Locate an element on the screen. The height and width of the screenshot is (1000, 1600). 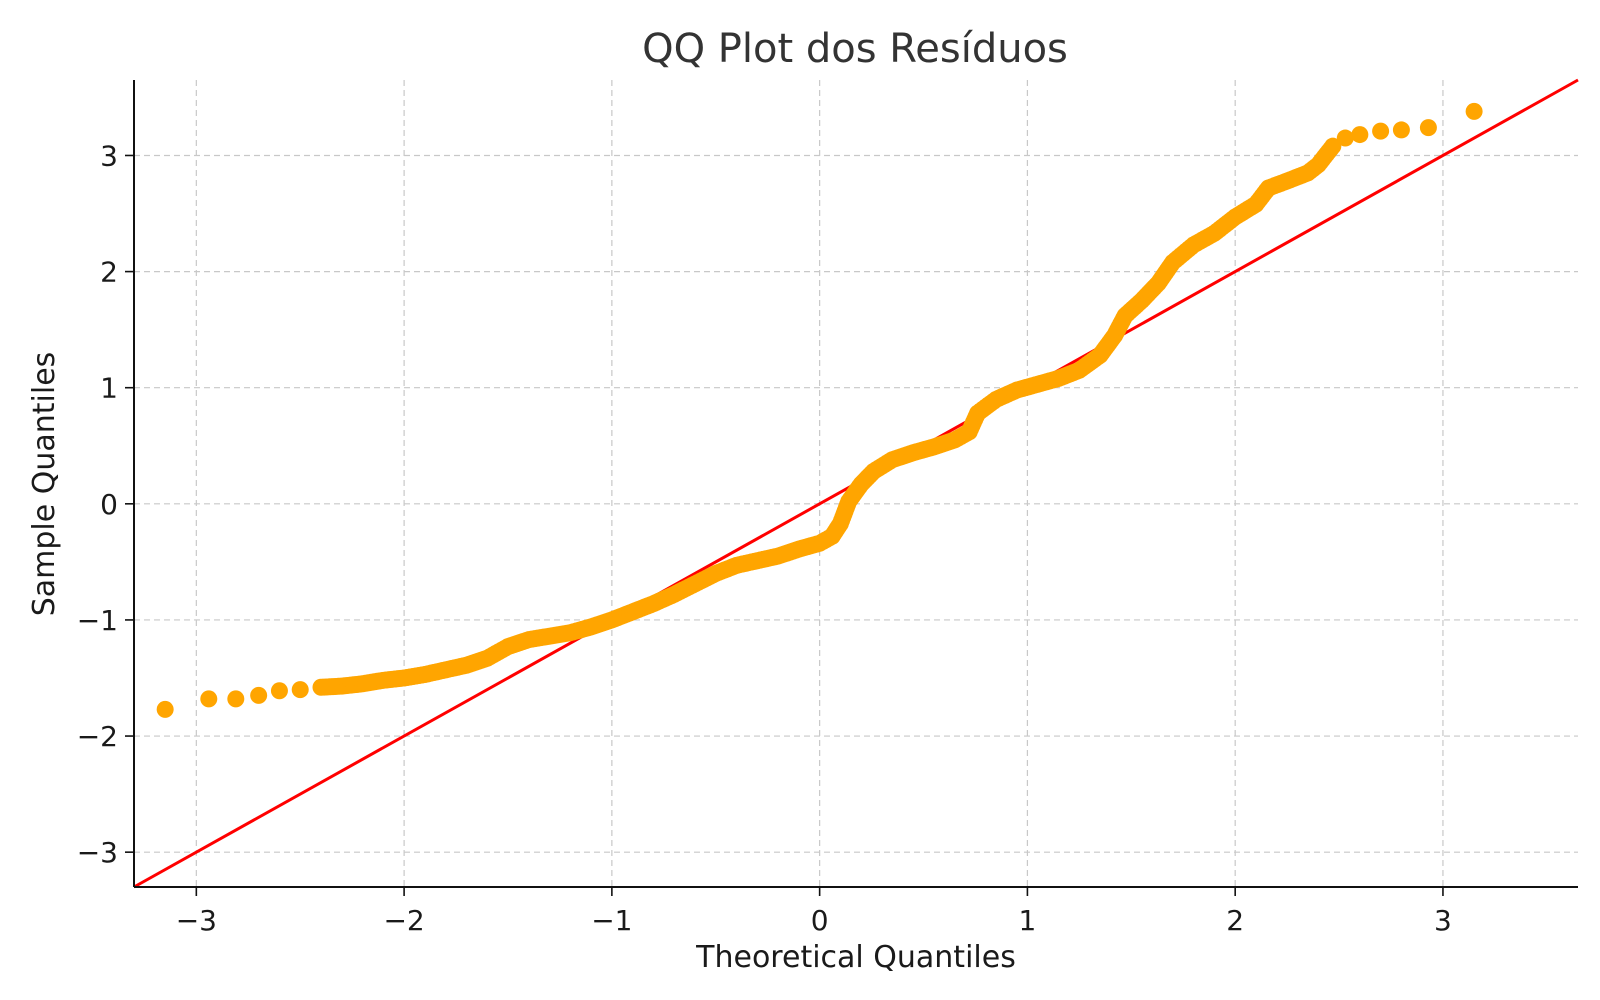
x-tick-label: 3 is located at coordinates (1443, 920).